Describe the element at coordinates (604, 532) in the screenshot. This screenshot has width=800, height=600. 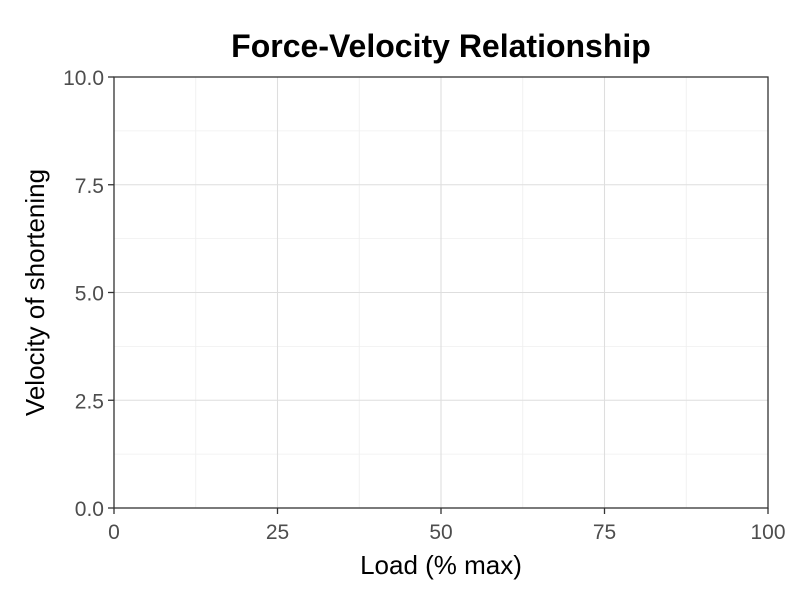
I see `x-tick-label: 75` at that location.